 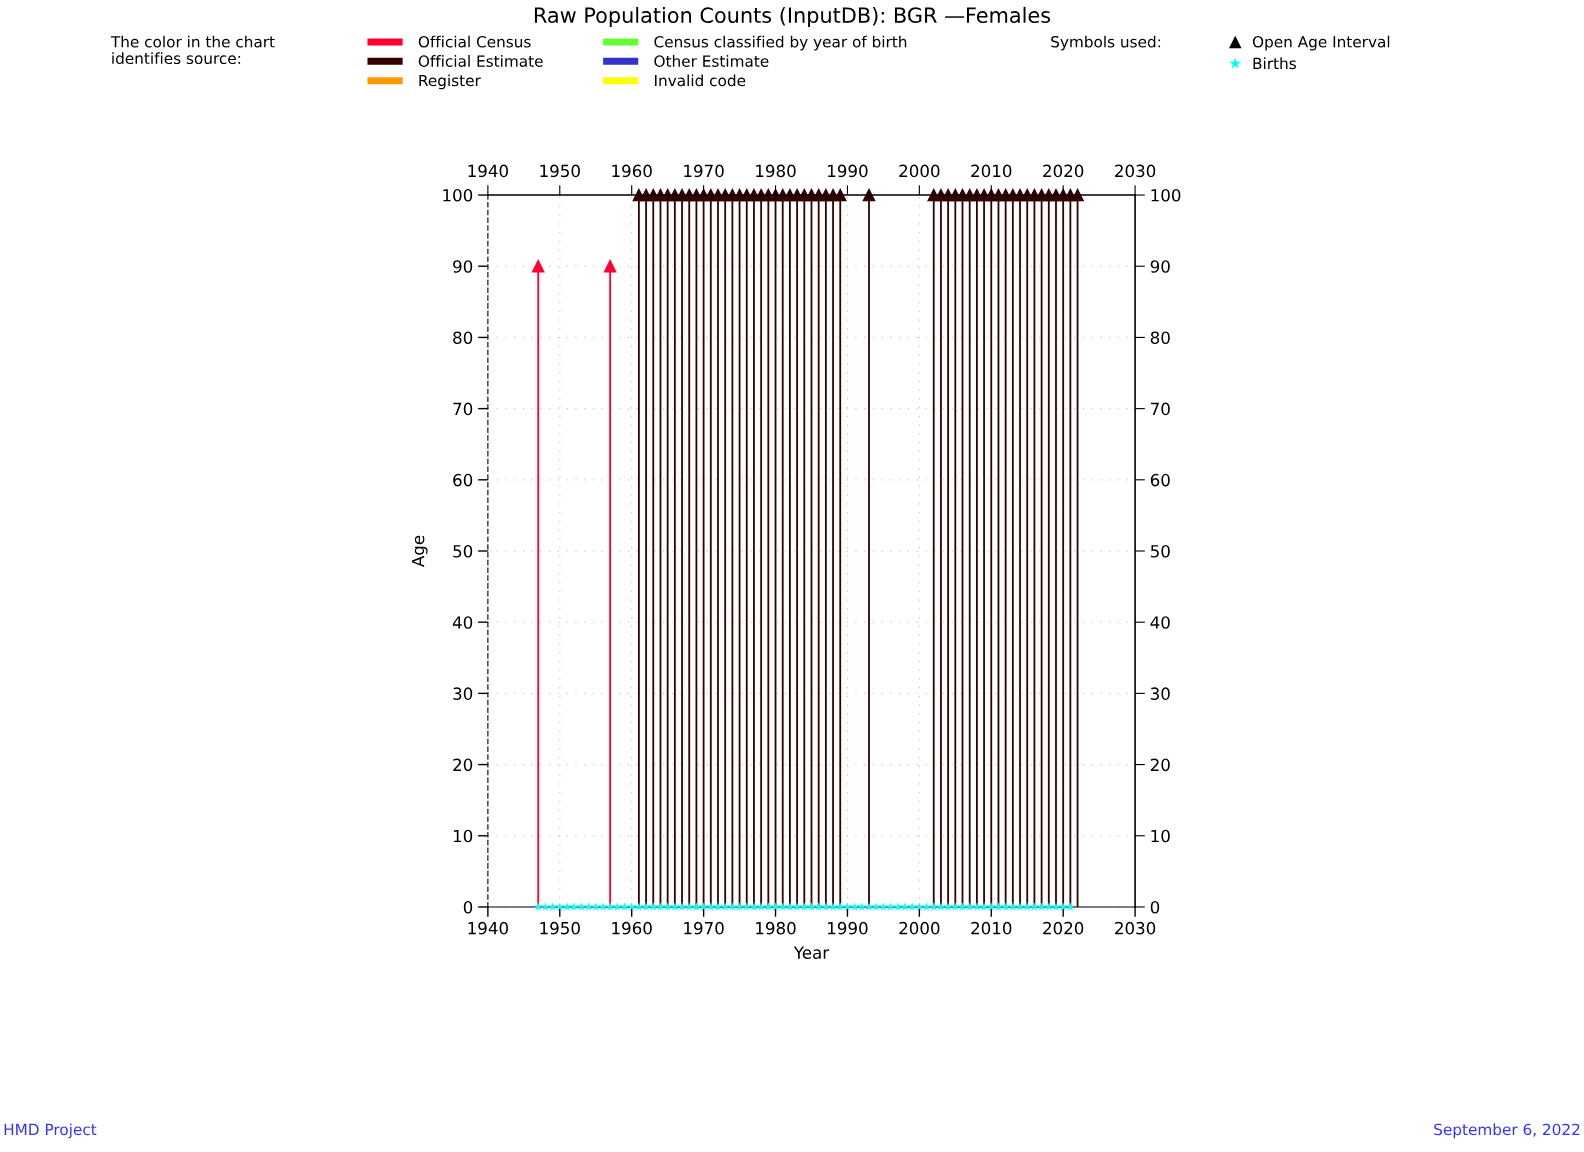 What do you see at coordinates (463, 337) in the screenshot?
I see `y-tick-label: 80` at bounding box center [463, 337].